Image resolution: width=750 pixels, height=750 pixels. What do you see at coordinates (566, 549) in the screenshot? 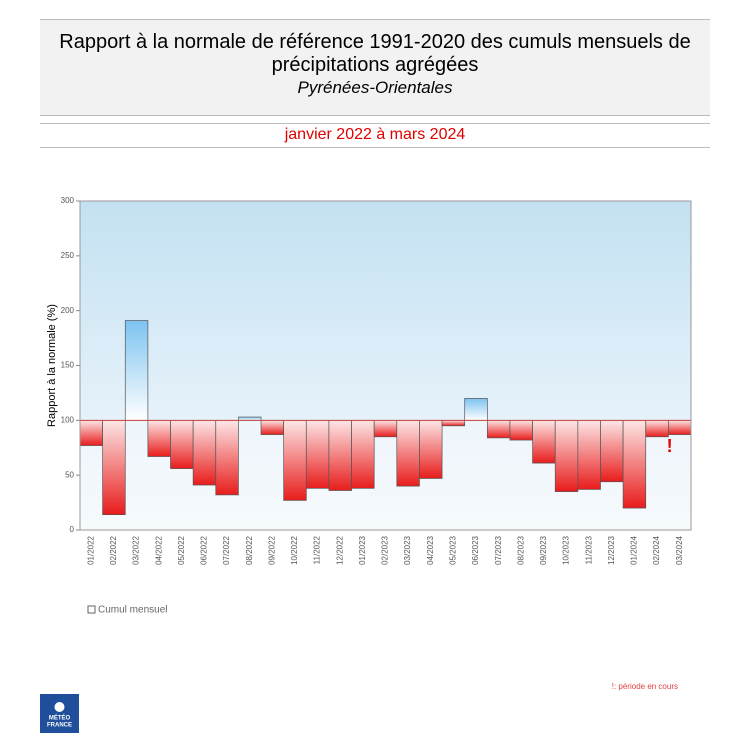
I see `x-tick-label: 10/2023` at bounding box center [566, 549].